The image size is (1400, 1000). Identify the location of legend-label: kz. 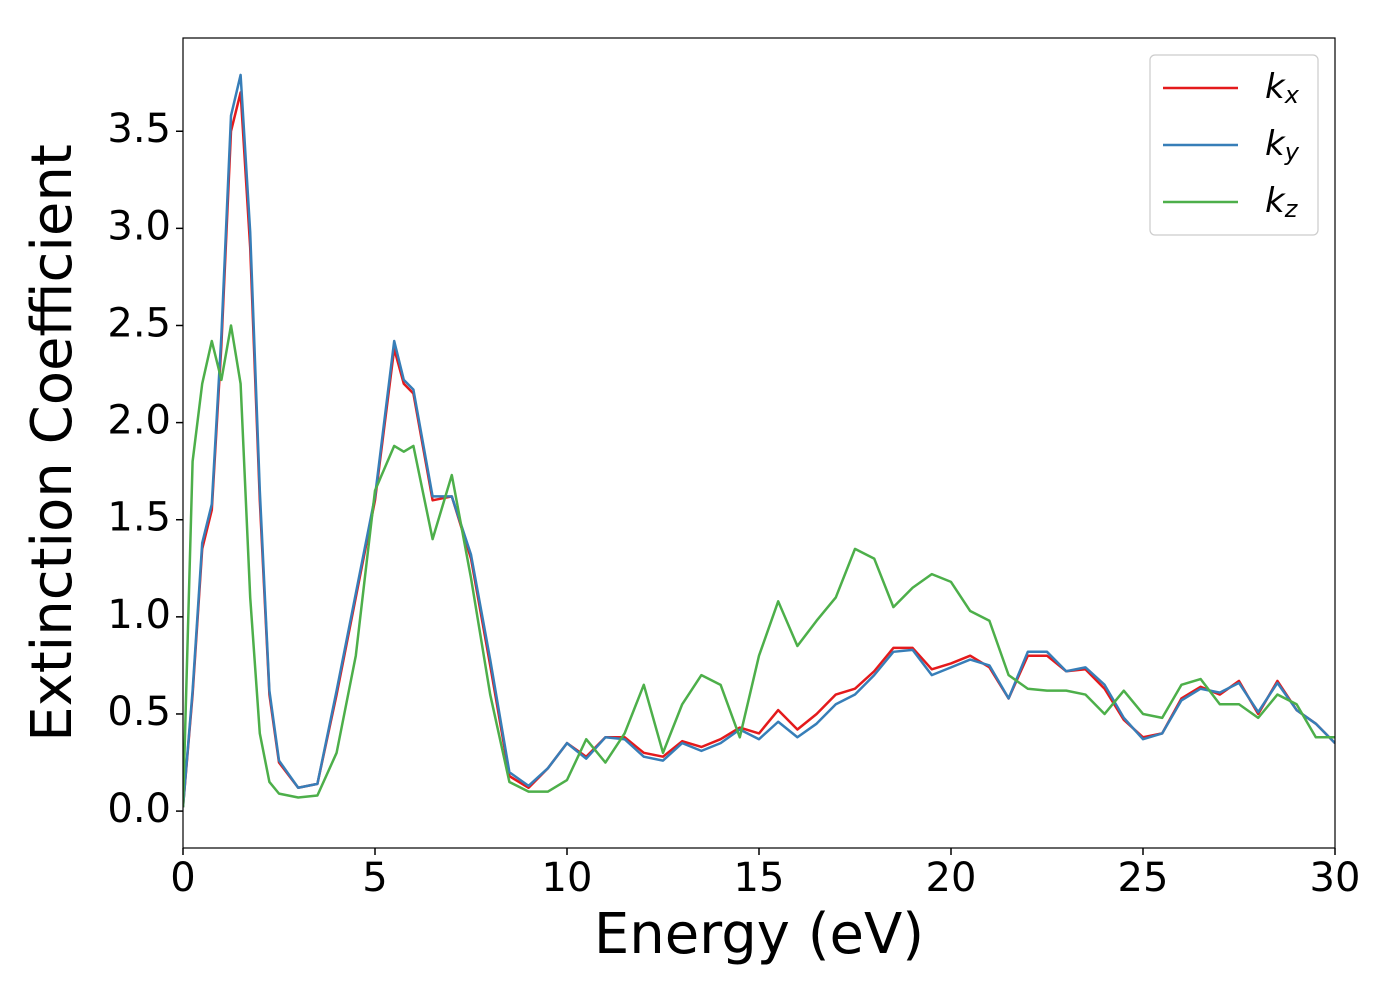
(1282, 202).